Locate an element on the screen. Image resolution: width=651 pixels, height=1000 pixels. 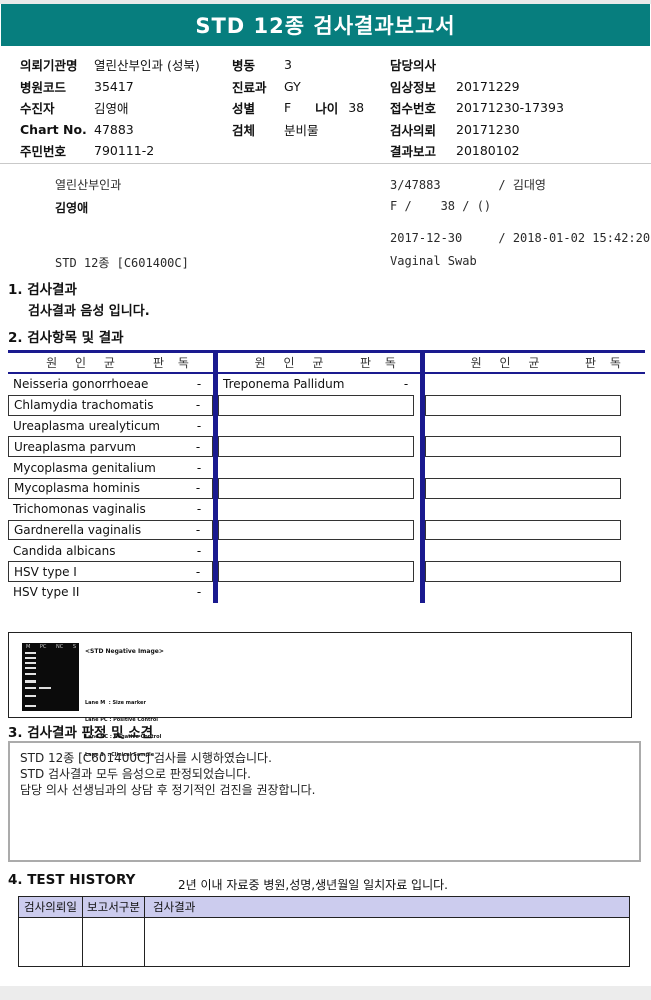
summary-right: Vaginal Swab is located at coordinates (433, 261).